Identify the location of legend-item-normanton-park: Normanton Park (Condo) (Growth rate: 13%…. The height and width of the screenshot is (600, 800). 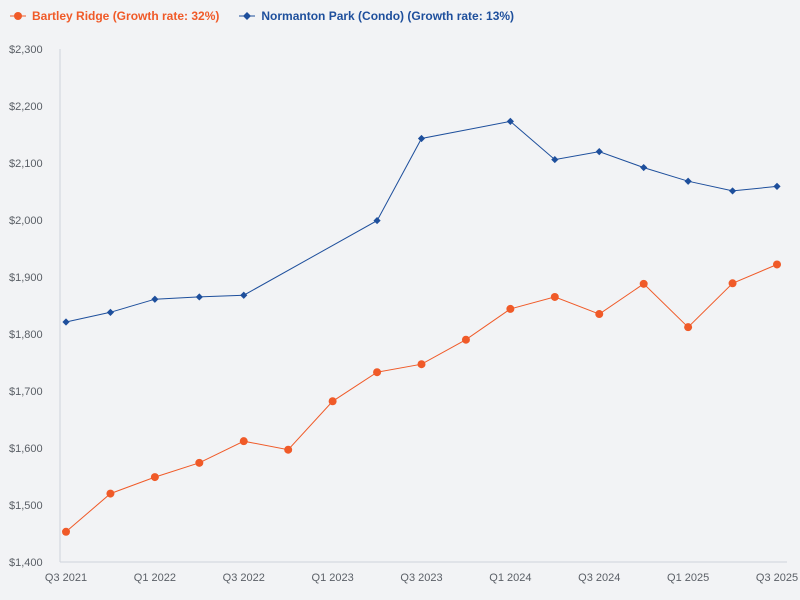
(376, 16).